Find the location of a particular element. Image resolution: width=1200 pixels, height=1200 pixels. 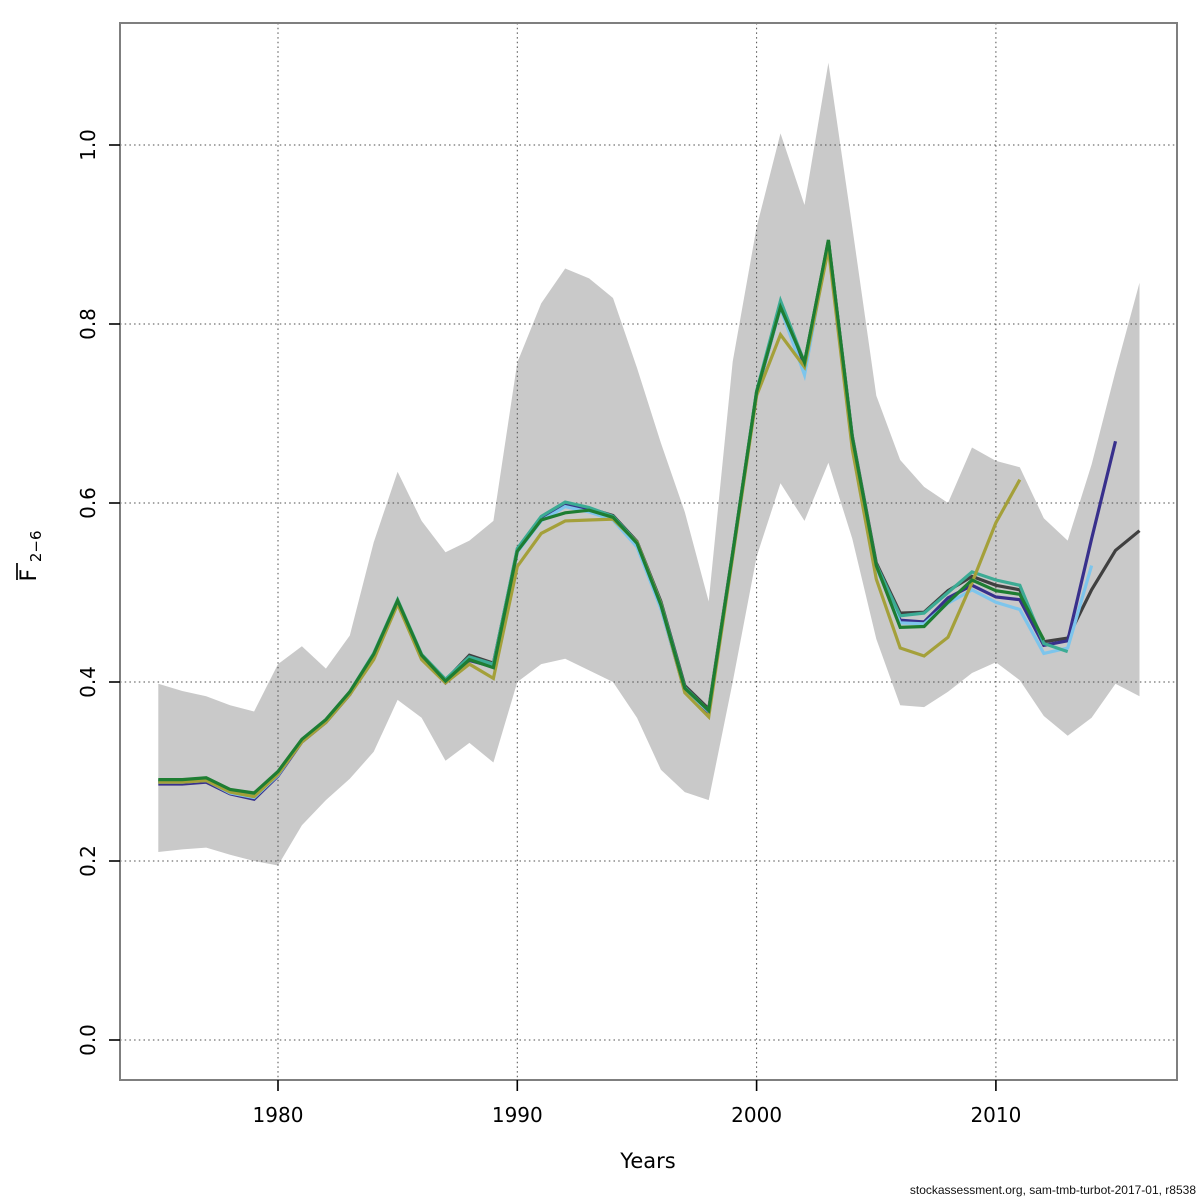

y-tick-label-0.8: 0.8 is located at coordinates (88, 324).